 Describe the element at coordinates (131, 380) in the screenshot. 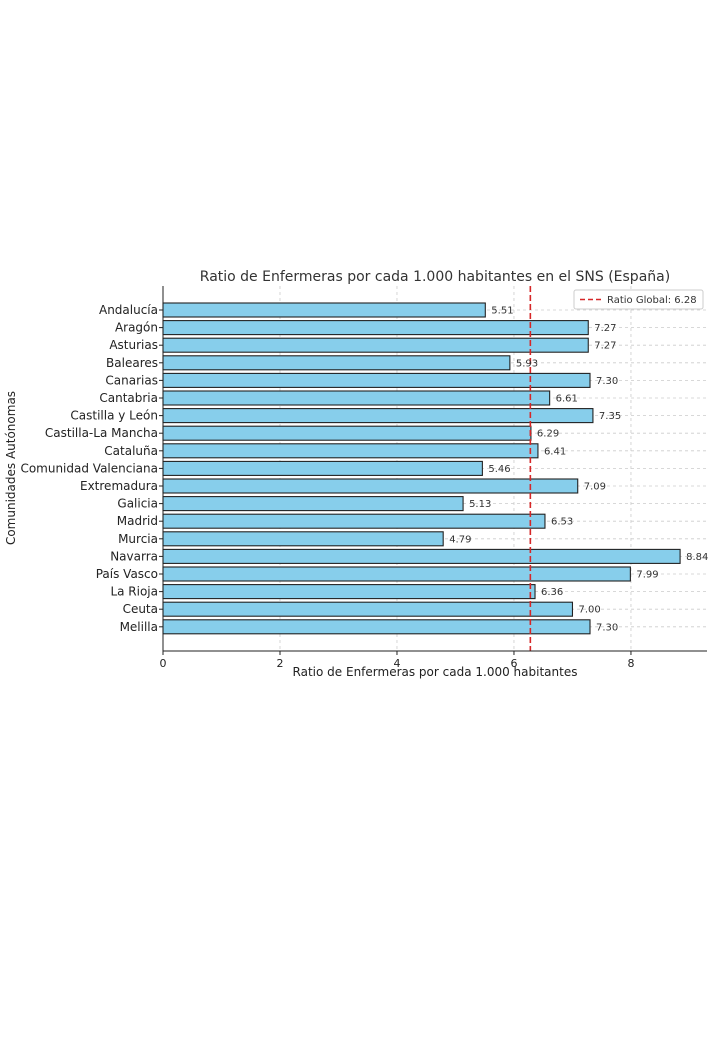

I see `category-label: Canarias` at that location.